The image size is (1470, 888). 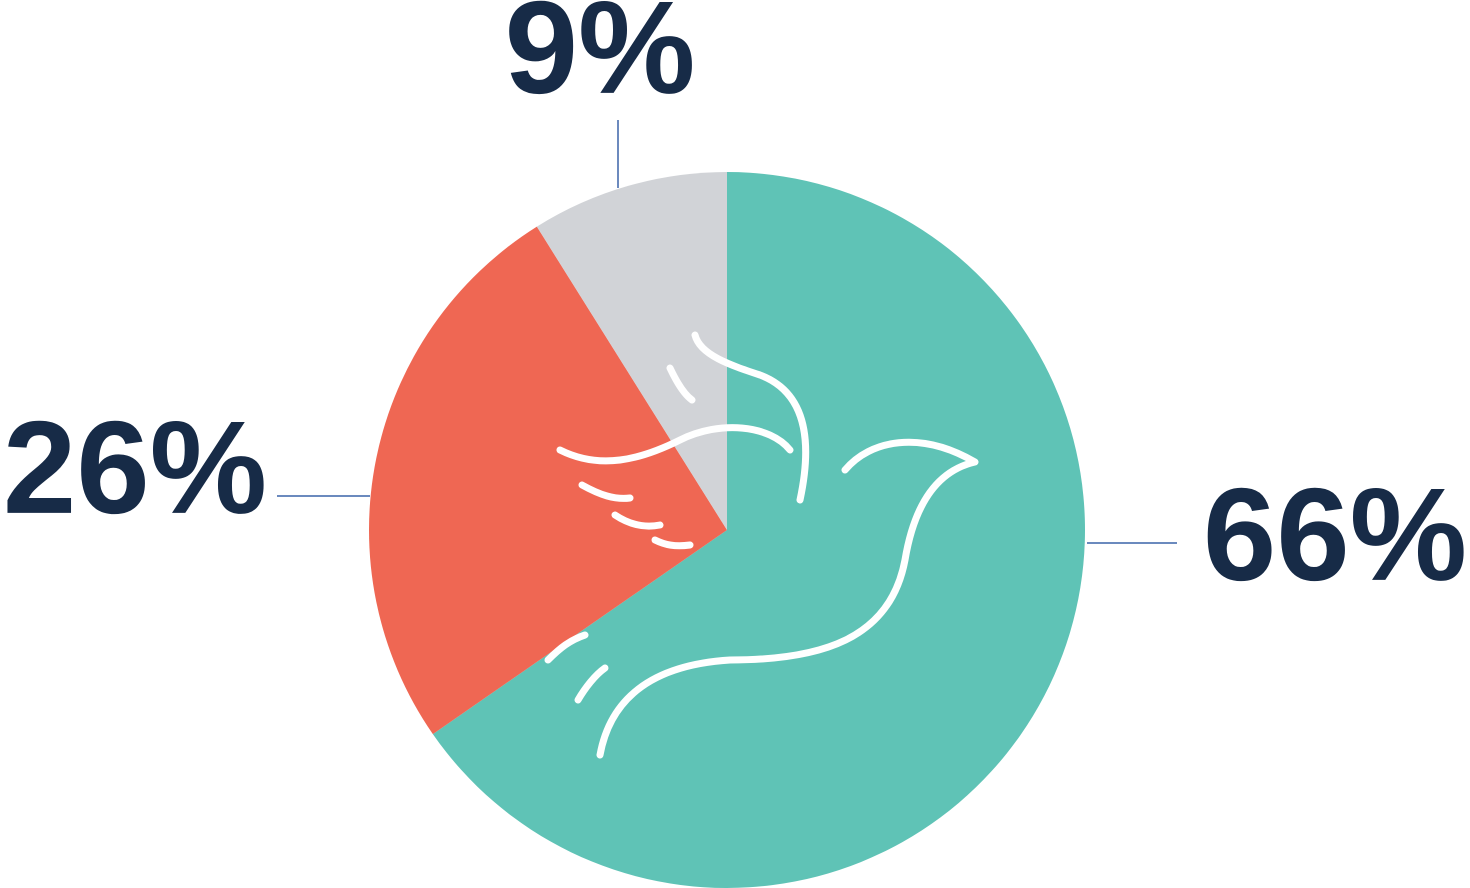 I want to click on dove-icon, so click(x=761, y=545).